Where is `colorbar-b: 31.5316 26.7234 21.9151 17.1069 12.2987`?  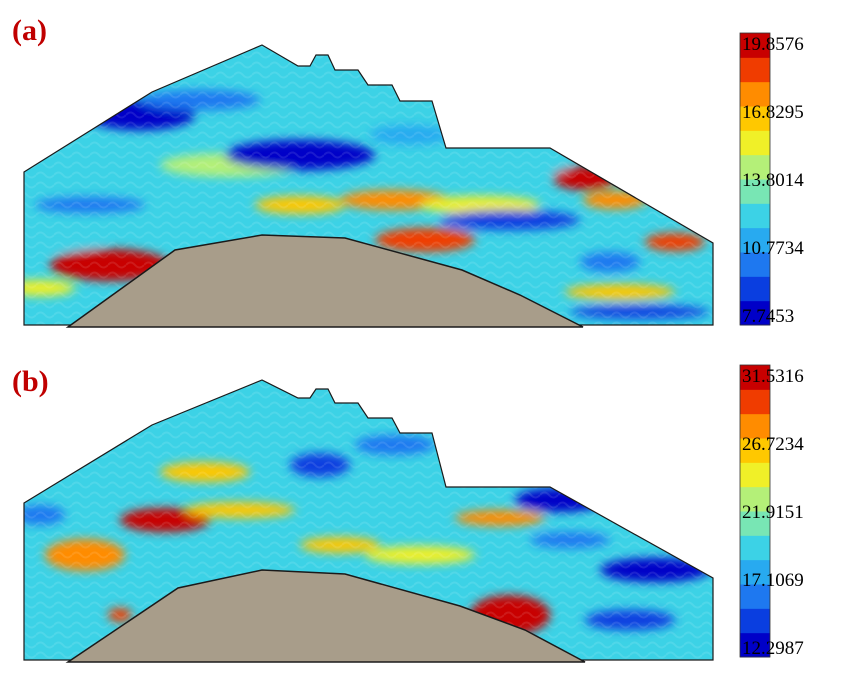 colorbar-b: 31.5316 26.7234 21.9151 17.1069 12.2987 is located at coordinates (771, 511).